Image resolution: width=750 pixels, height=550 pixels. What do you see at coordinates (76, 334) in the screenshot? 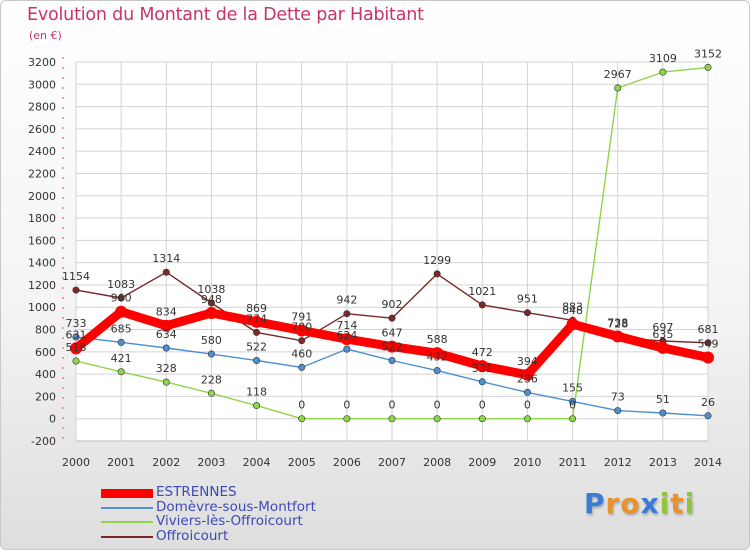
I see `data-label: 631` at bounding box center [76, 334].